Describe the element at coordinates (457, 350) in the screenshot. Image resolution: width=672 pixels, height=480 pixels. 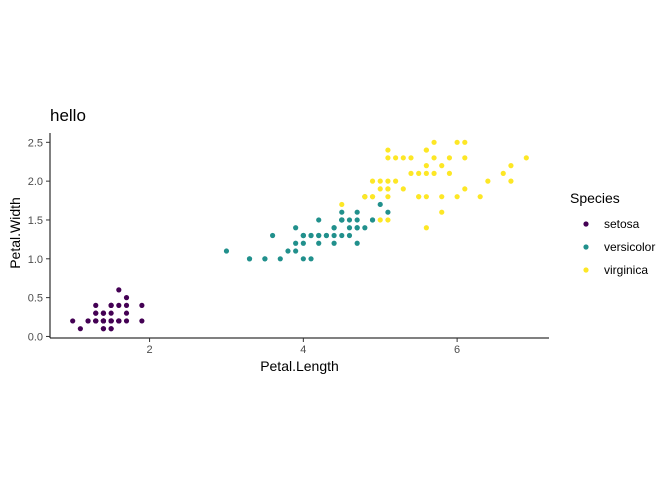
I see `x-tick-label: 6` at that location.